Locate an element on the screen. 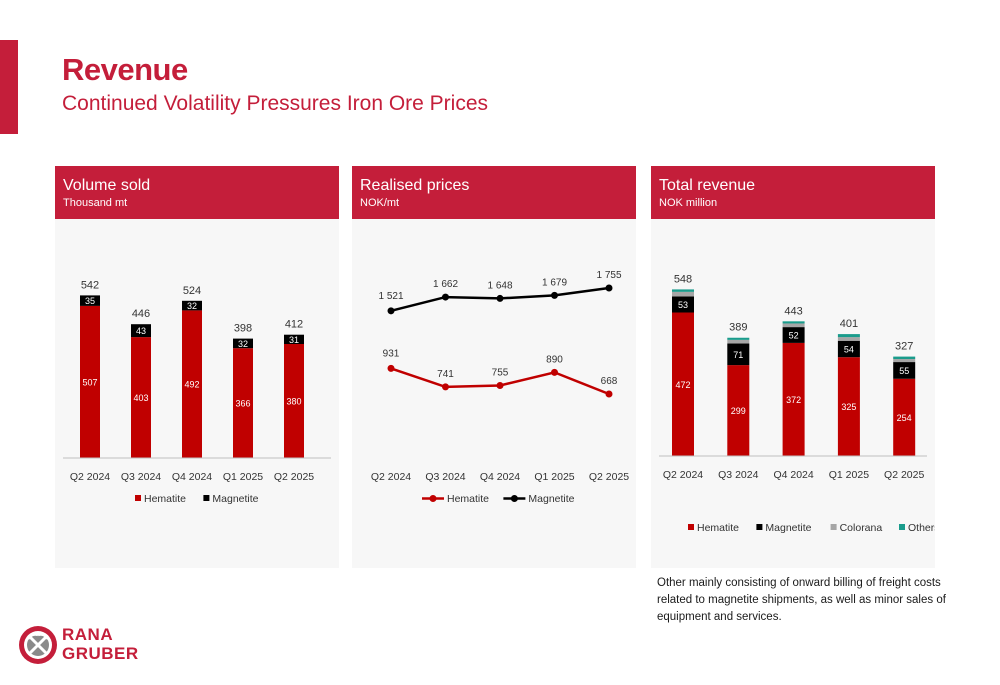 The width and height of the screenshot is (1000, 685). bar-label: 507 is located at coordinates (89, 382).